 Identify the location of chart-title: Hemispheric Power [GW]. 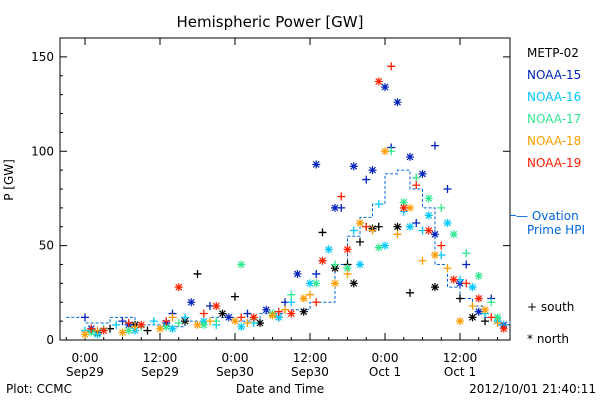
(270, 22).